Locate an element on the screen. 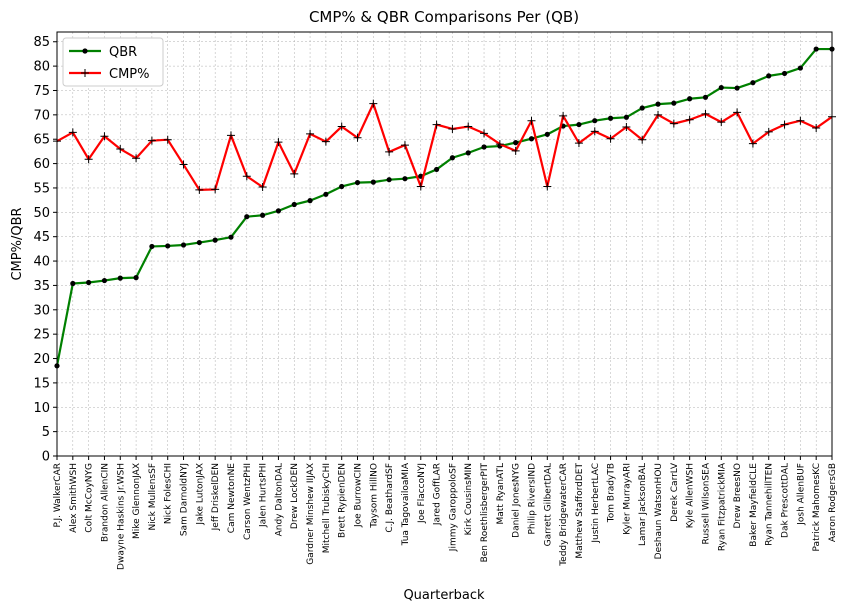 Image resolution: width=846 pixels, height=615 pixels. x-tick-label: Joe FlaccoNYJ is located at coordinates (422, 493).